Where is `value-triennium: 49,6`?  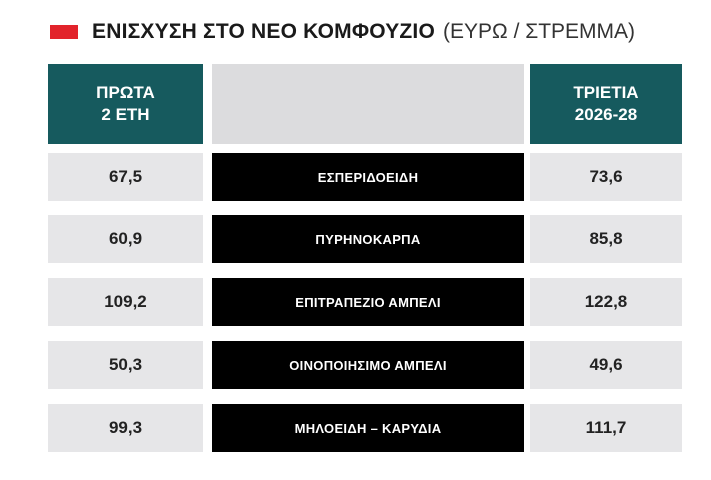 value-triennium: 49,6 is located at coordinates (606, 365).